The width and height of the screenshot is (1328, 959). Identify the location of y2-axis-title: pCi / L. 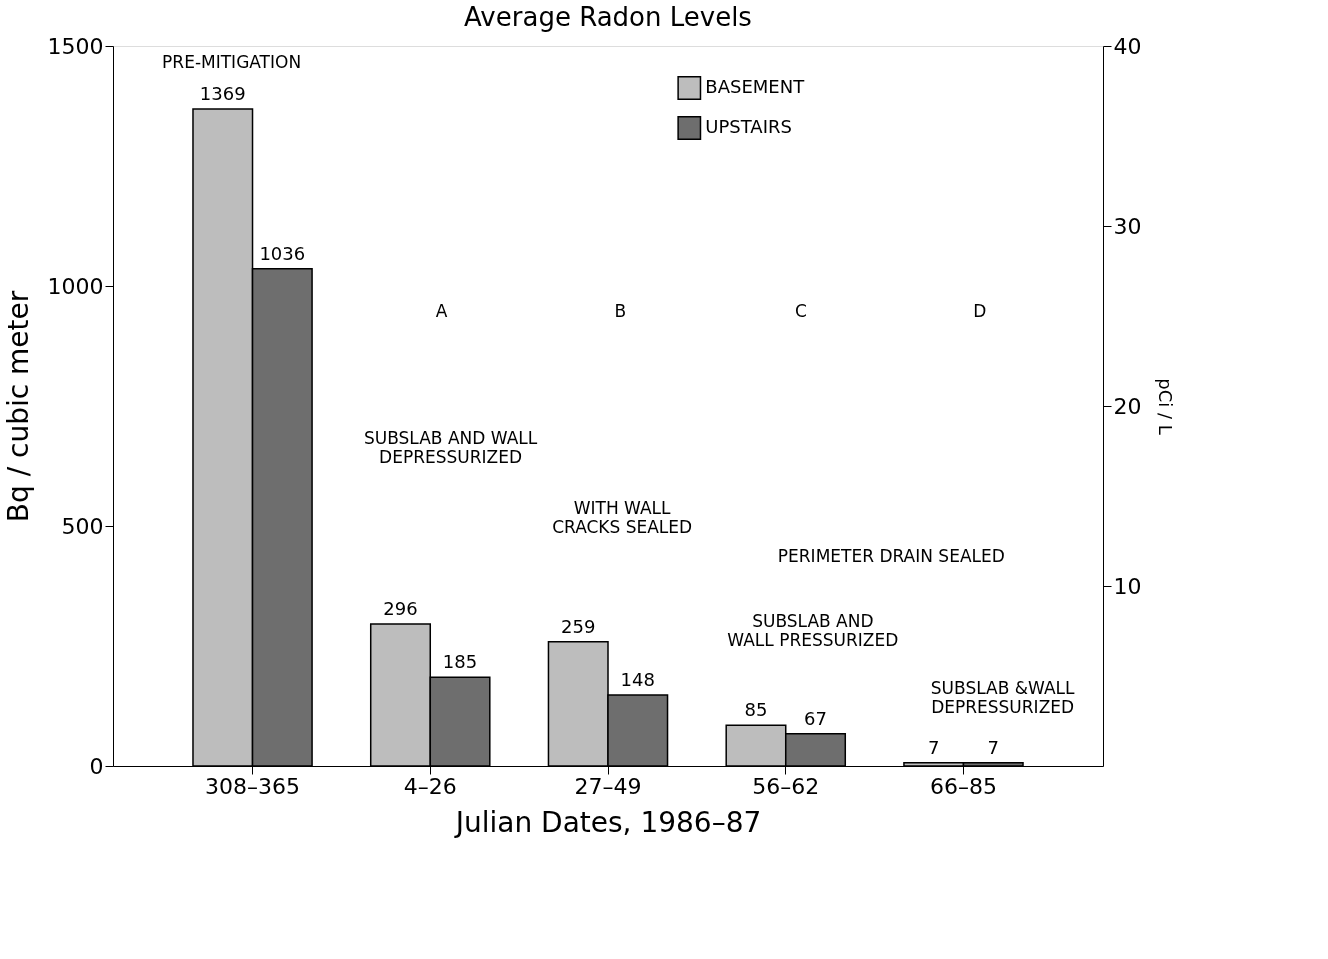
(1166, 406).